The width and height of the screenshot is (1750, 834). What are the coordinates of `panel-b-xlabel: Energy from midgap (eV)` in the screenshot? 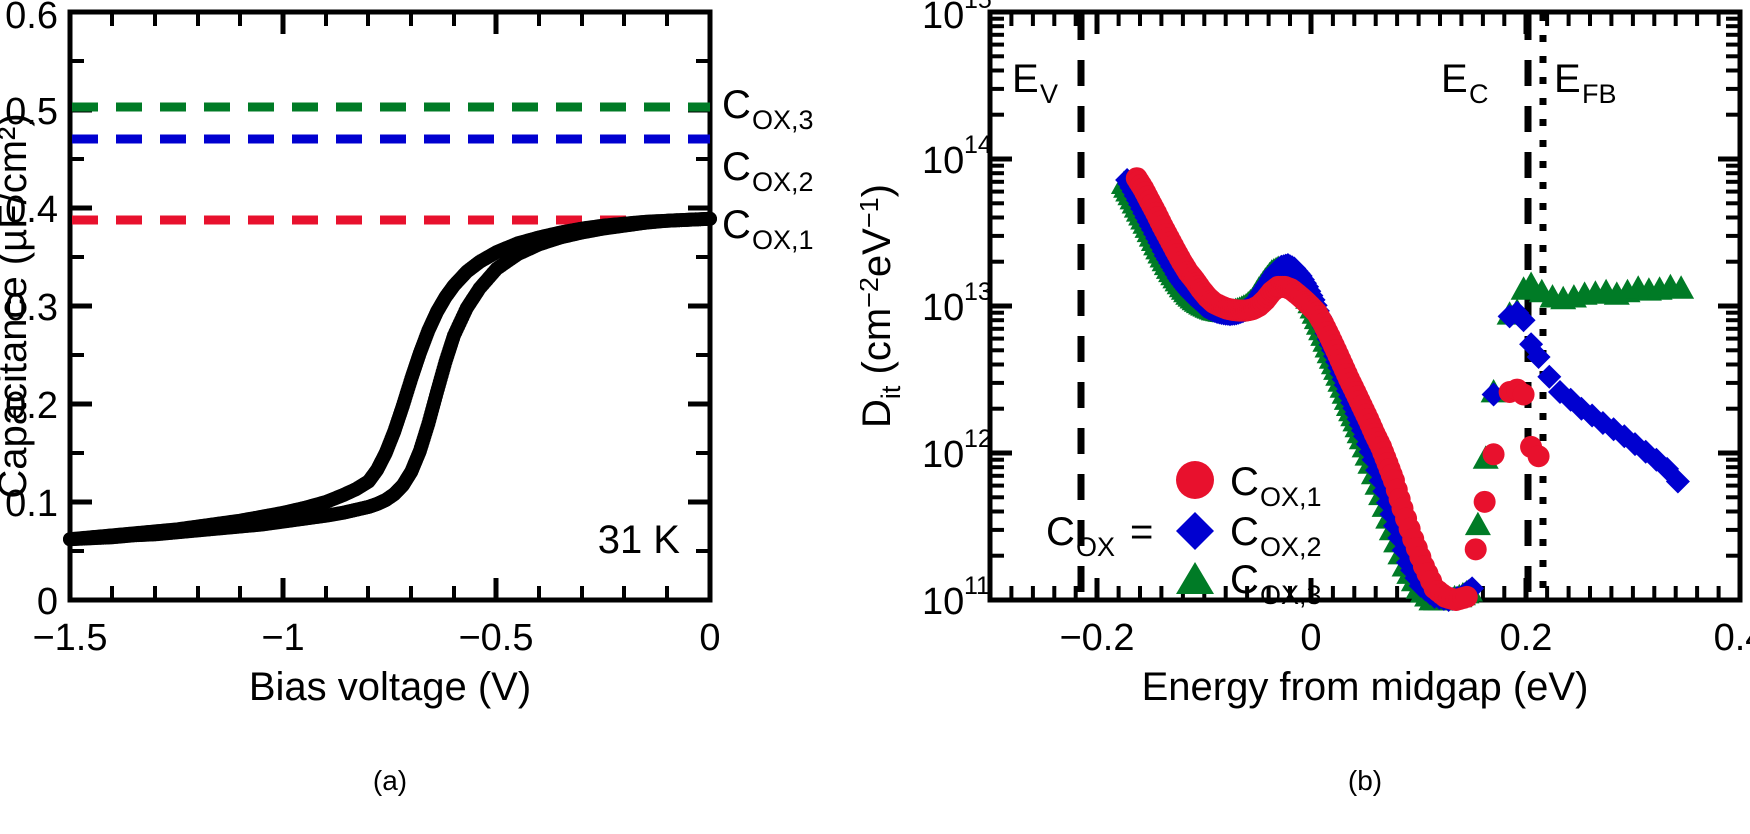 It's located at (1365, 687).